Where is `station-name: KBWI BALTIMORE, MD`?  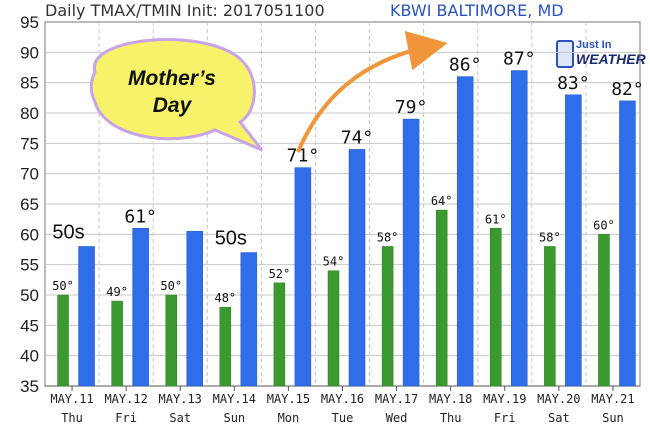 station-name: KBWI BALTIMORE, MD is located at coordinates (477, 10).